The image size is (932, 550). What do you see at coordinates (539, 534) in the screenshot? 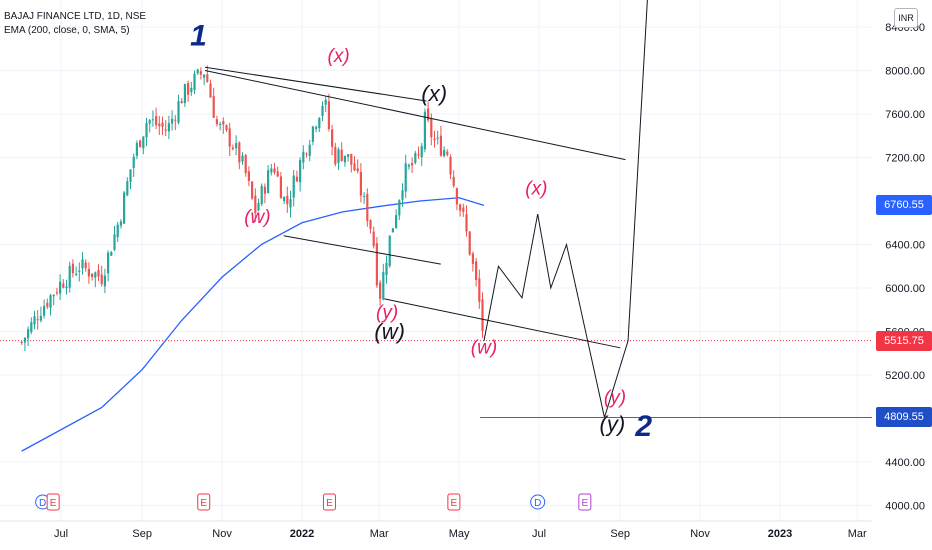
I see `x-tick-label: Jul` at bounding box center [539, 534].